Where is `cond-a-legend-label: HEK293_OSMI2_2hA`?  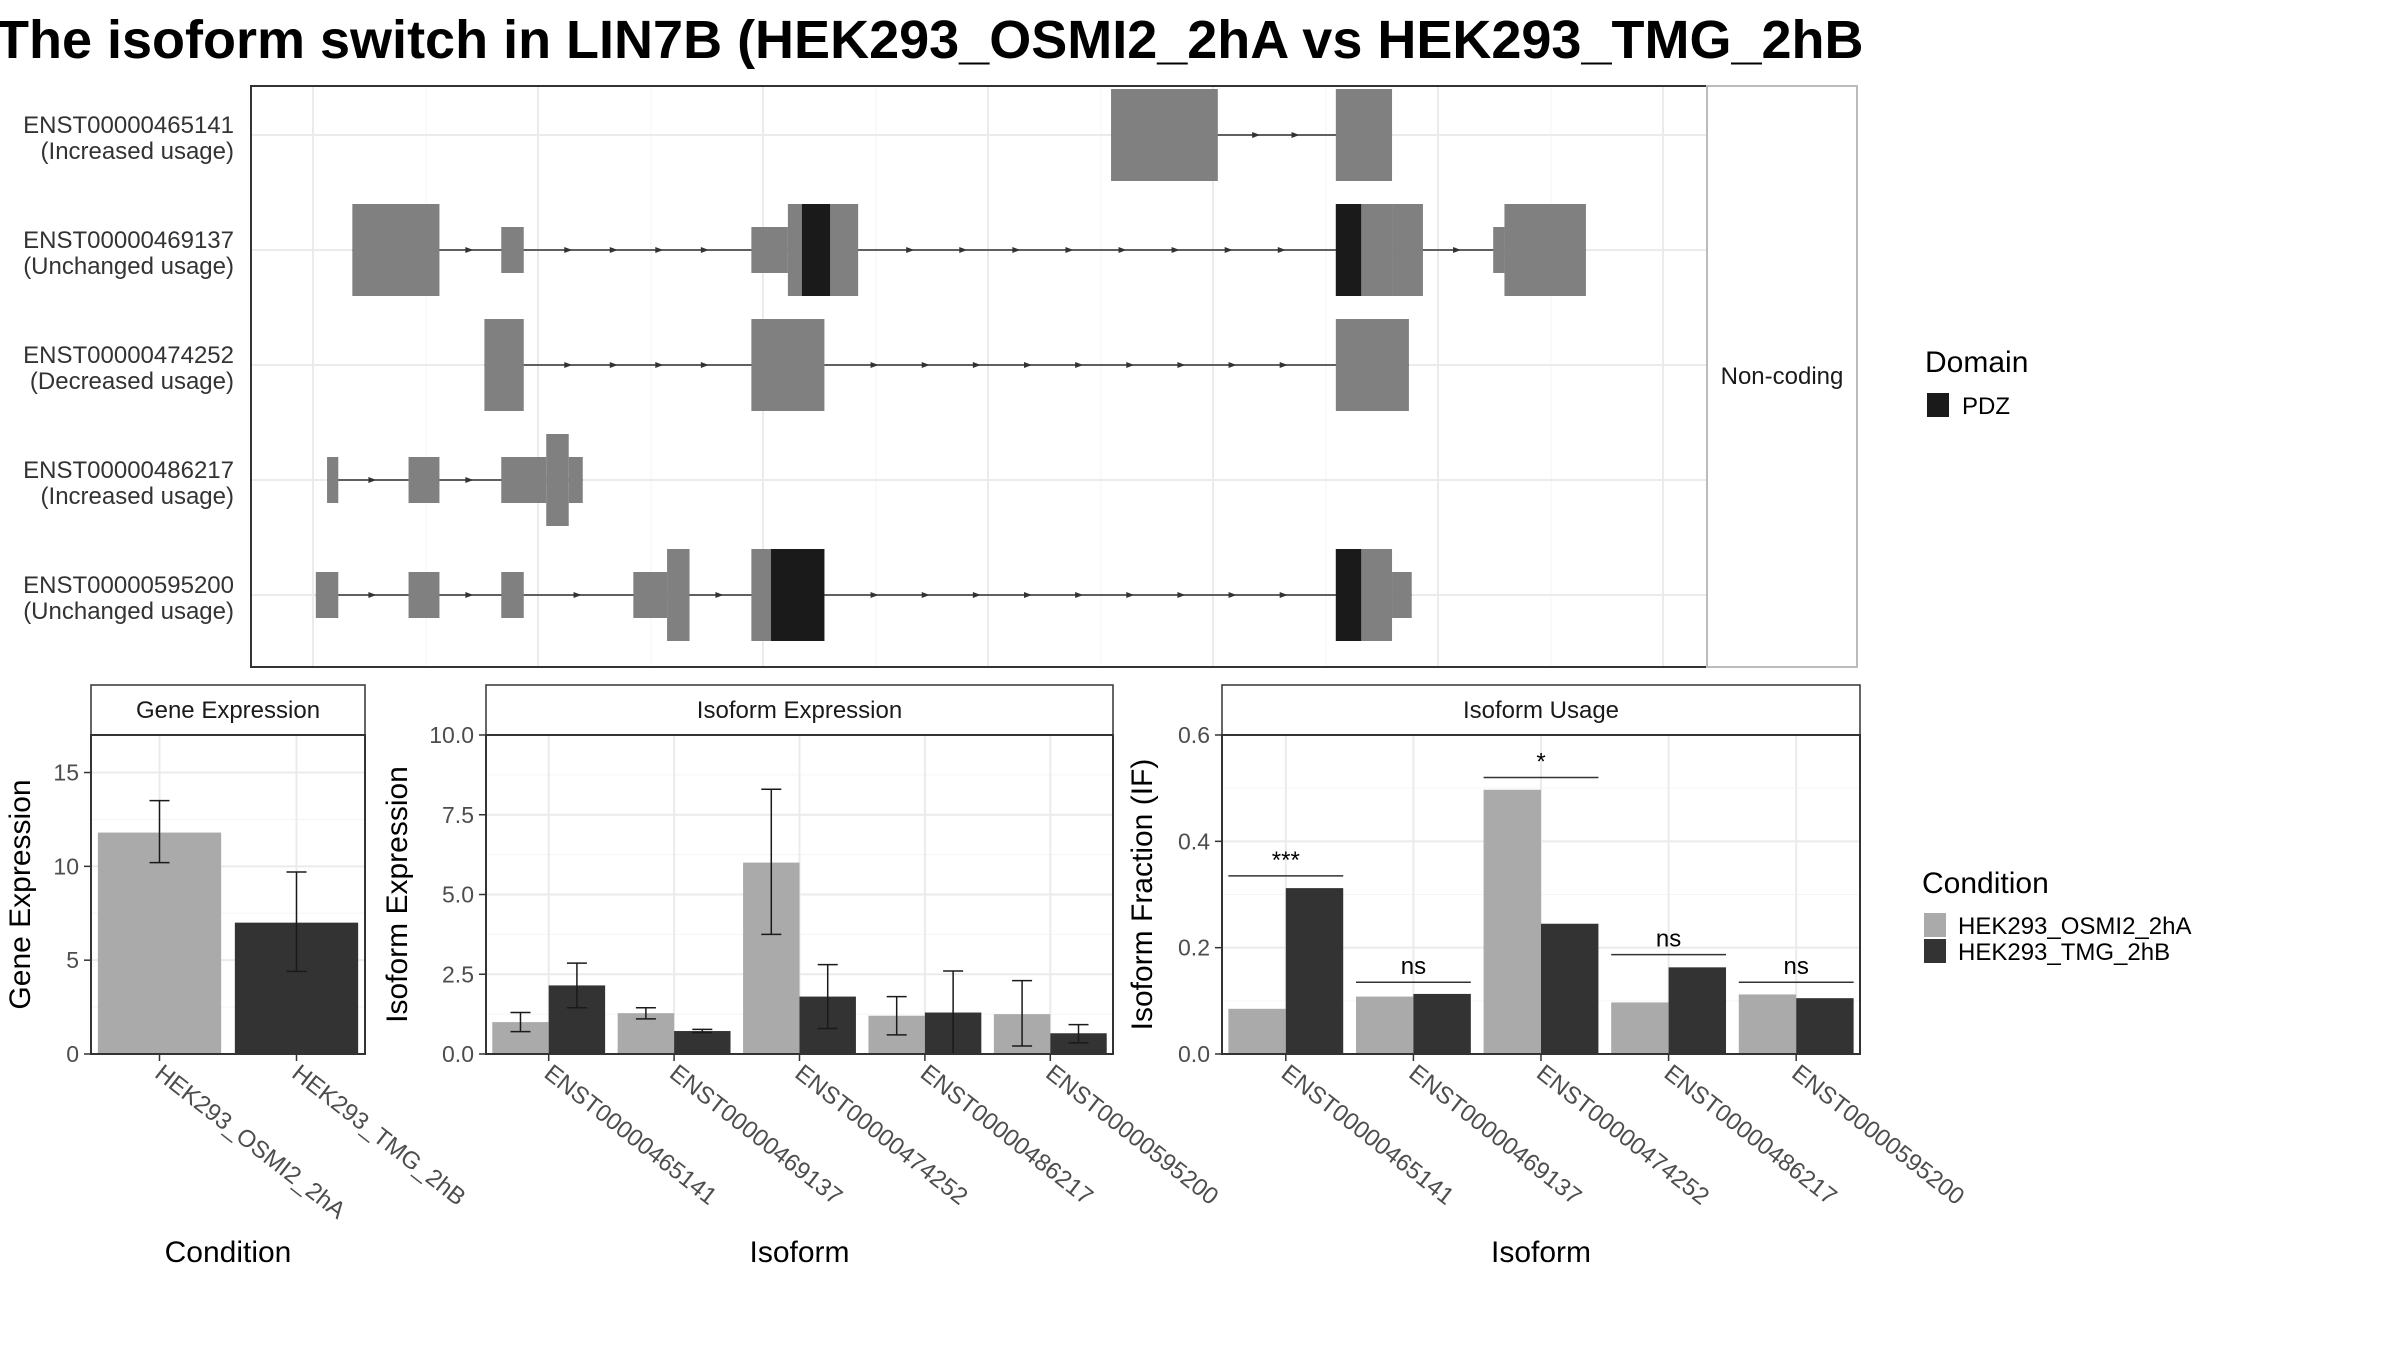 cond-a-legend-label: HEK293_OSMI2_2hA is located at coordinates (2074, 926).